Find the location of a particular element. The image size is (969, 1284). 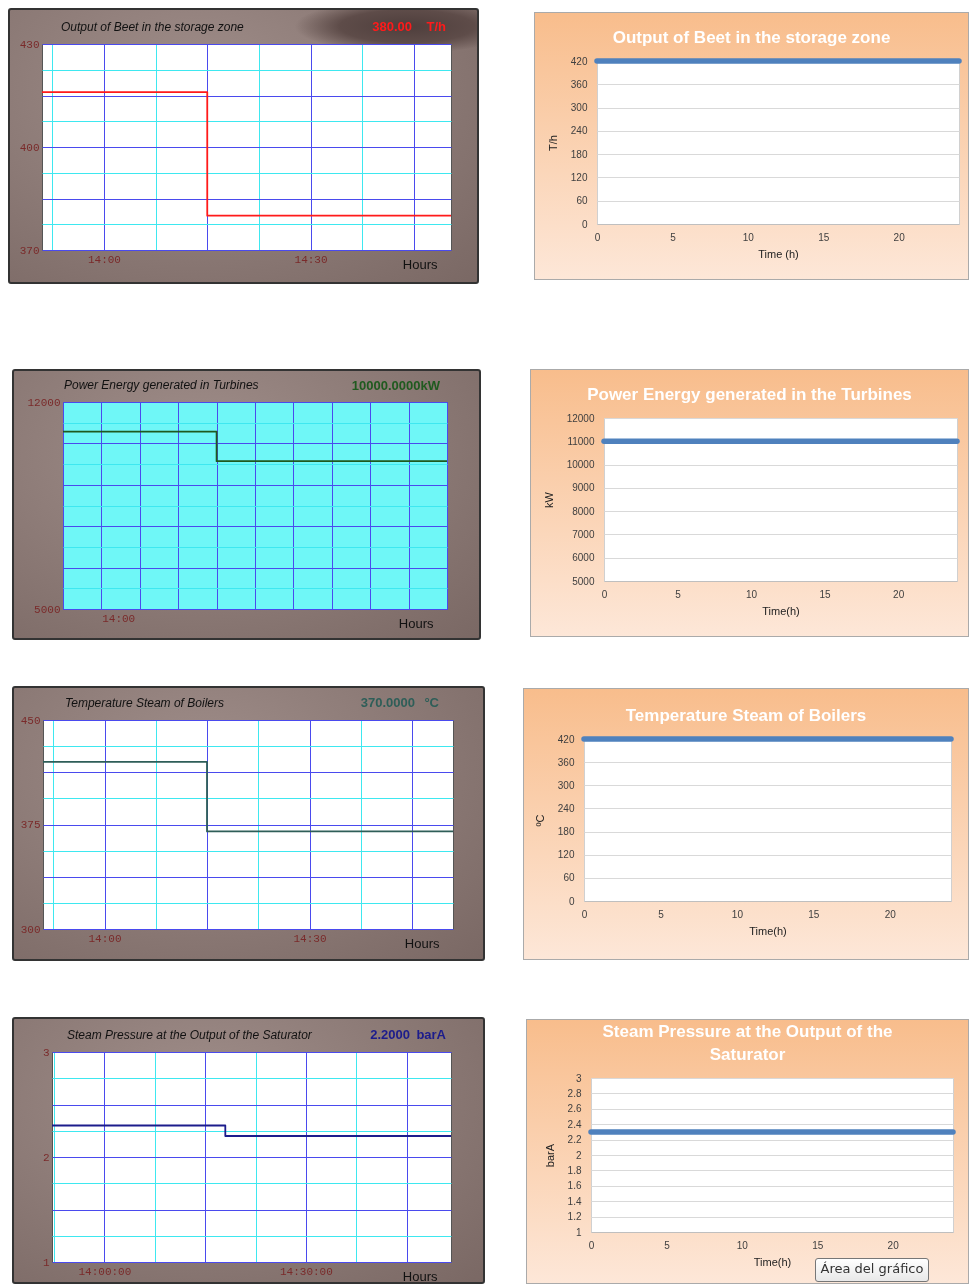

y-tick-label: 6000 is located at coordinates (583, 558).